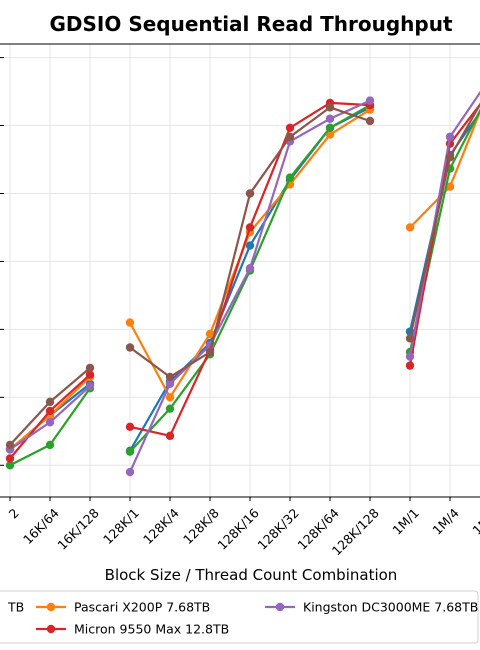  Describe the element at coordinates (142, 607) in the screenshot. I see `legend-label: Pascari X200P 7.68TB` at that location.